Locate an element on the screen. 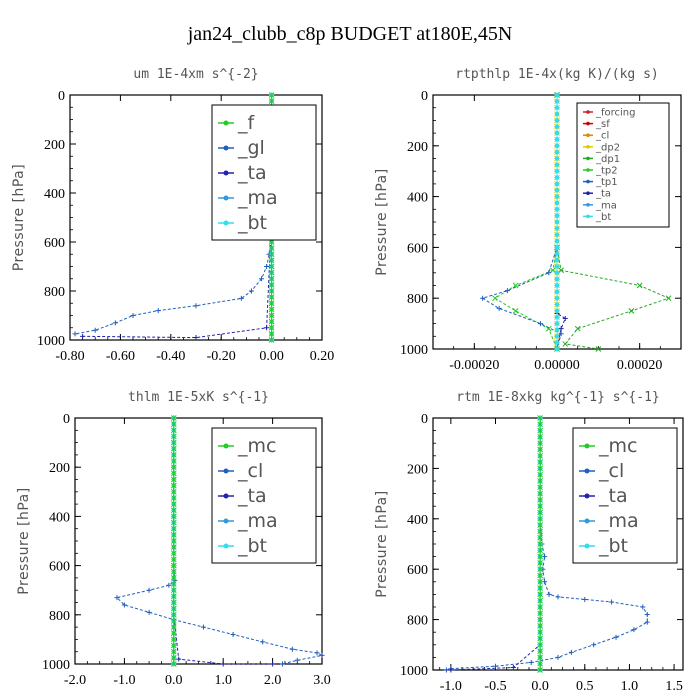 Image resolution: width=700 pixels, height=700 pixels. figure-title: jan24_clubb_c8p BUDGET at180E,45N is located at coordinates (350, 34).